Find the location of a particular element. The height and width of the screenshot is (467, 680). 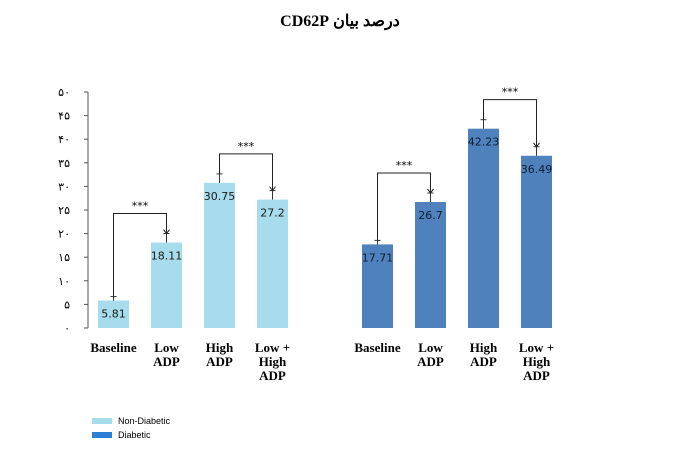

legend-swatch-diabetic is located at coordinates (102, 435).